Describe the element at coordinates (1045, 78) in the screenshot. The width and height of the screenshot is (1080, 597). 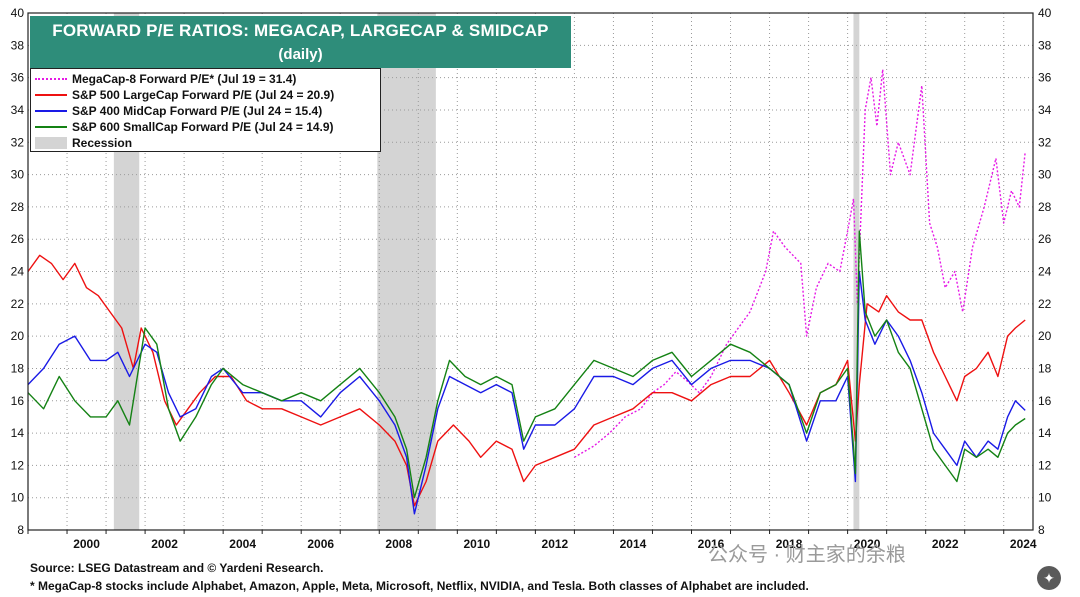
I see `y-tick-label-right: 36` at that location.